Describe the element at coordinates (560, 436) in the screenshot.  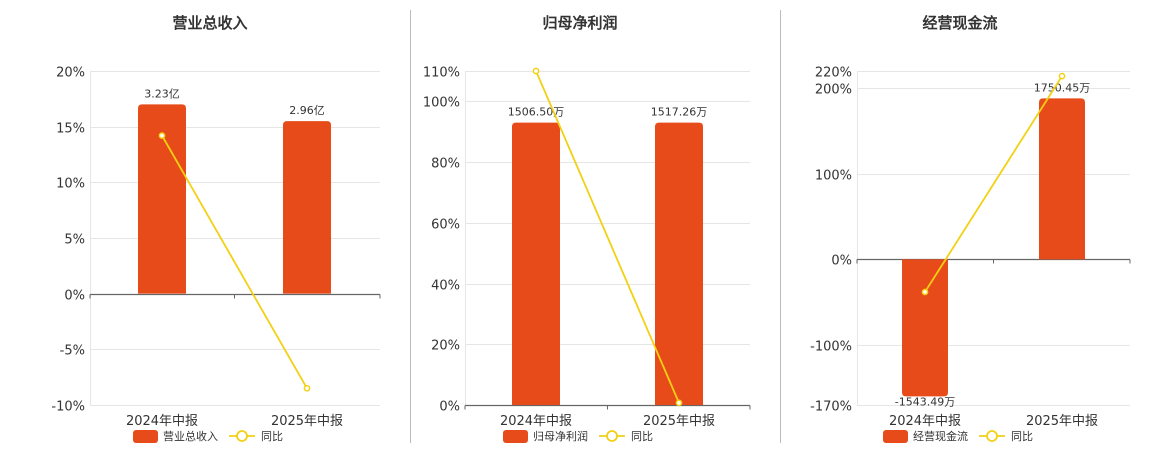
I see `legend-label: 归母净利润` at that location.